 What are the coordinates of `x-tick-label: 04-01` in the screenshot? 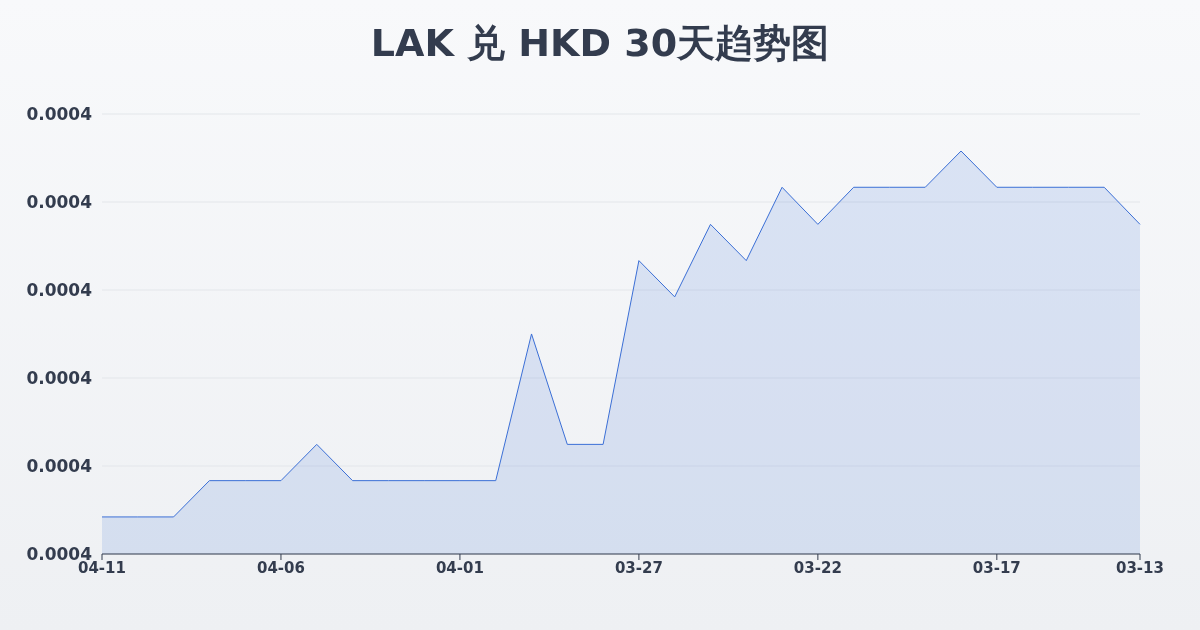 It's located at (459, 567).